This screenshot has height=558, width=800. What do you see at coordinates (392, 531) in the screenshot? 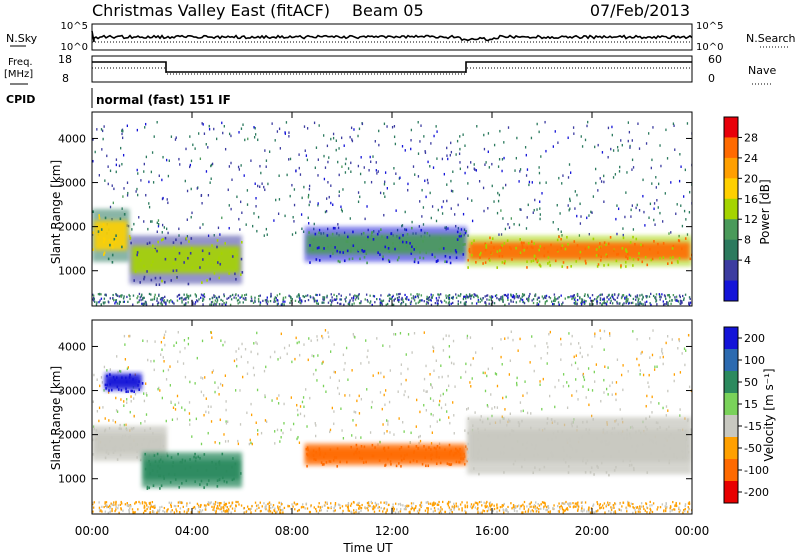
I see `time-axis-labels: 00:00 04:00 08:00 12:00 16:00 20:00 00:00` at bounding box center [392, 531].